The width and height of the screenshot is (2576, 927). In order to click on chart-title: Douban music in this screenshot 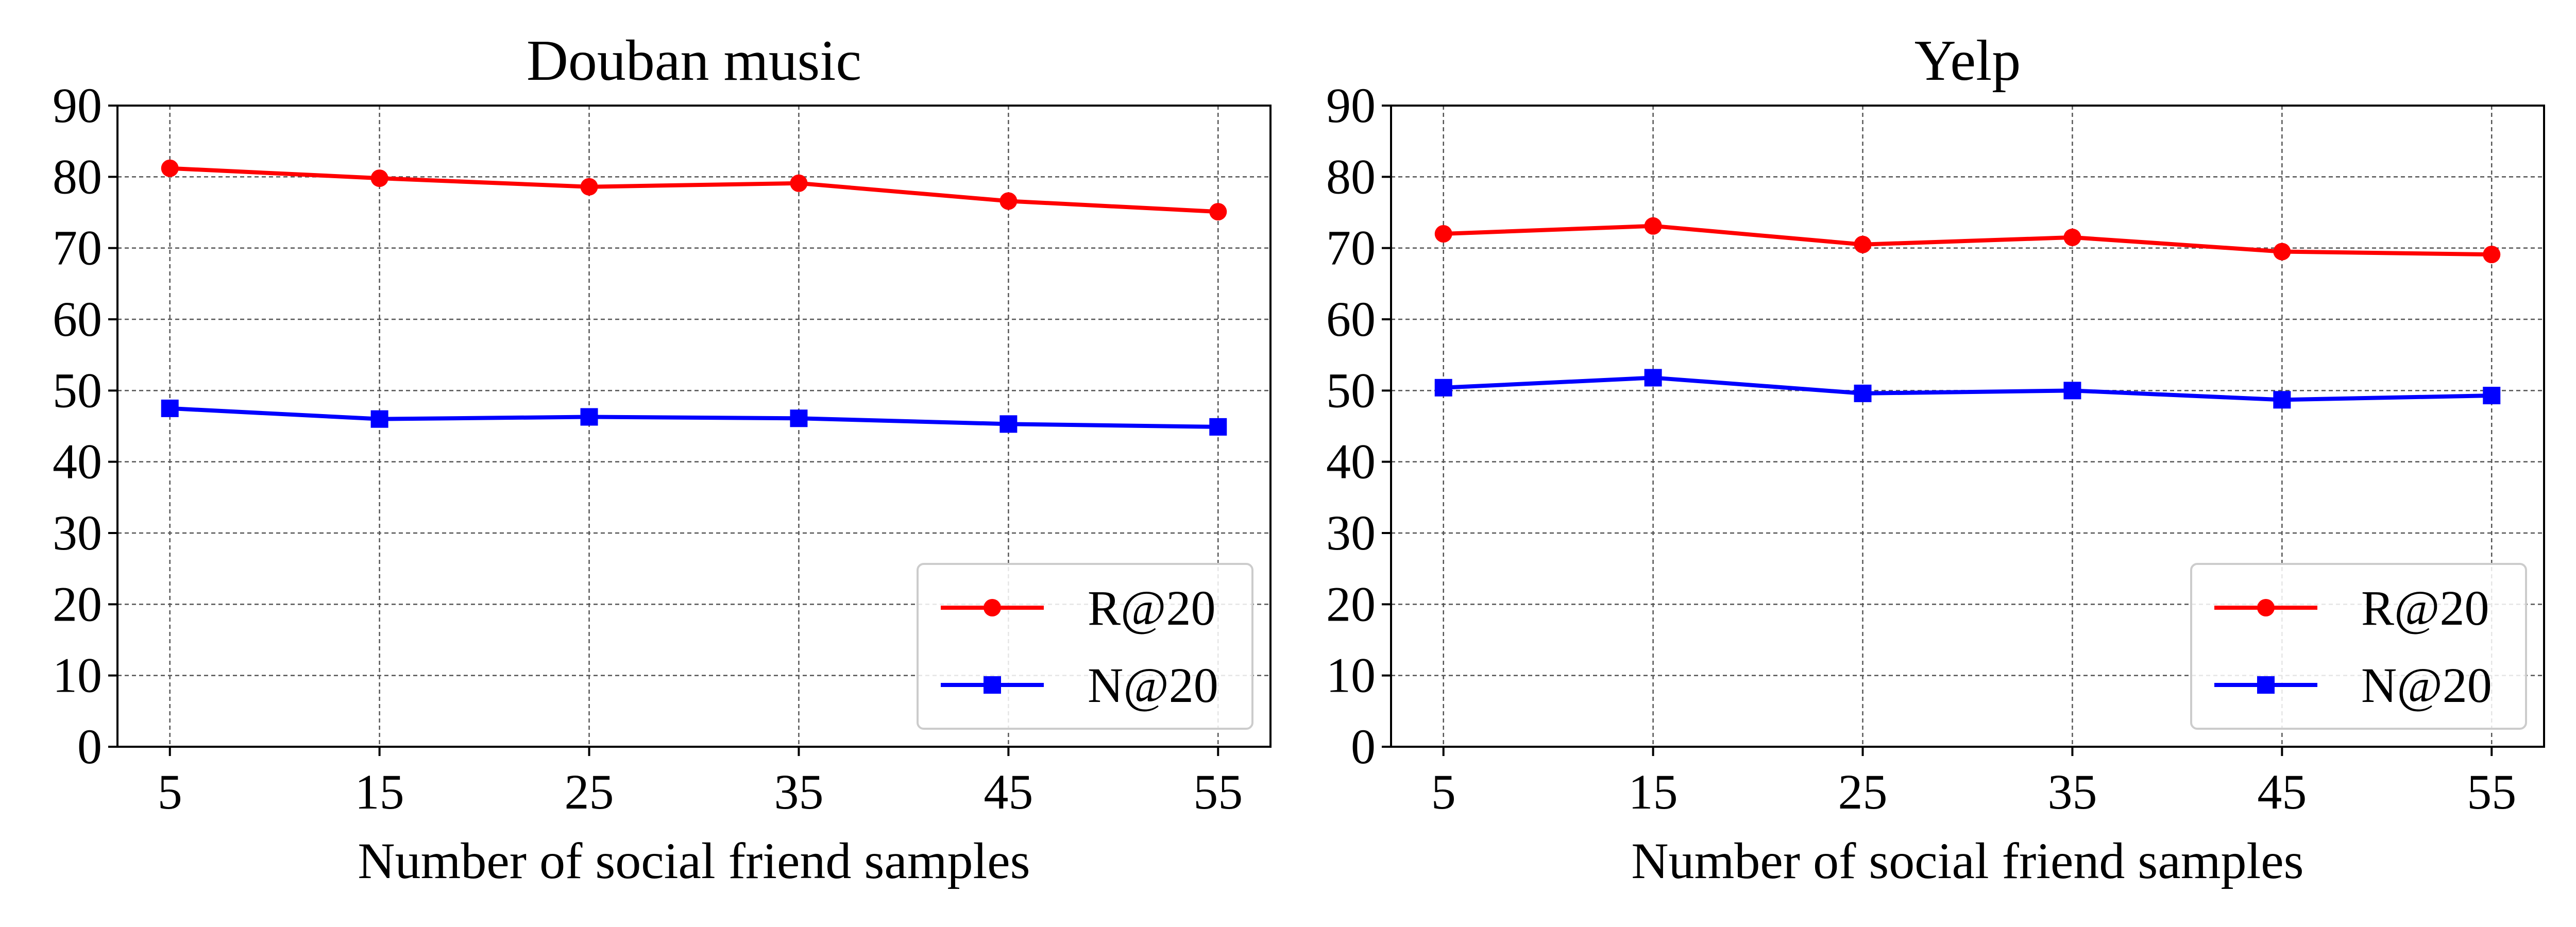, I will do `click(694, 61)`.